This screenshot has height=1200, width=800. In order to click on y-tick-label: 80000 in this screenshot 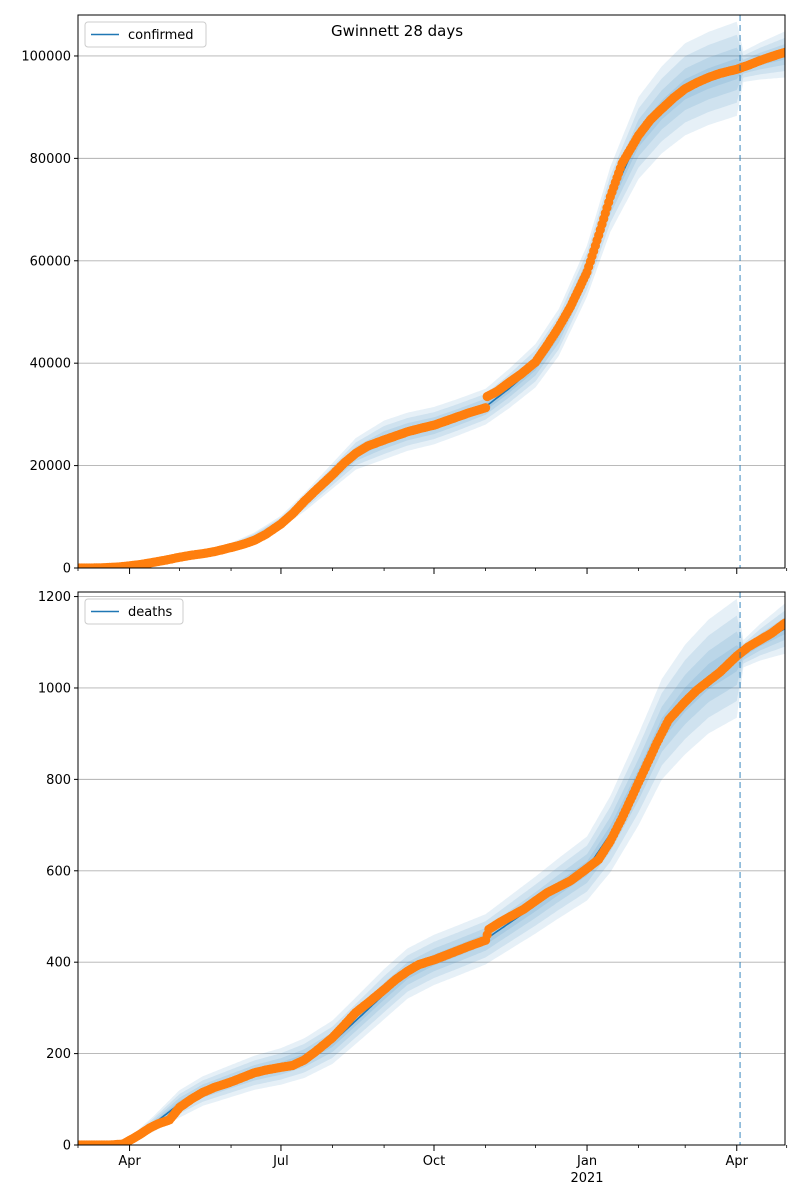, I will do `click(50, 159)`.